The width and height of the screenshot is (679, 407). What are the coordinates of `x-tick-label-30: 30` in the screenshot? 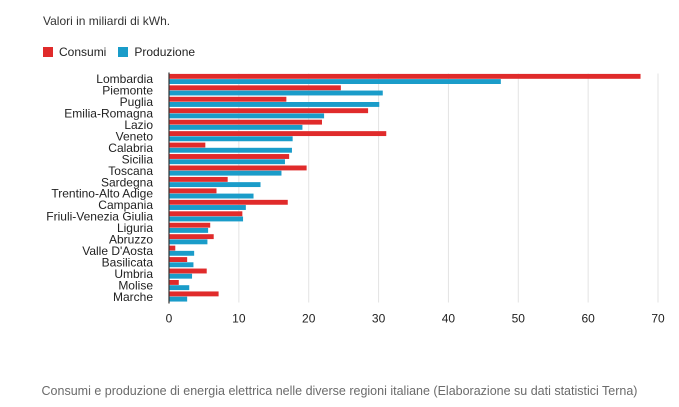 It's located at (379, 319).